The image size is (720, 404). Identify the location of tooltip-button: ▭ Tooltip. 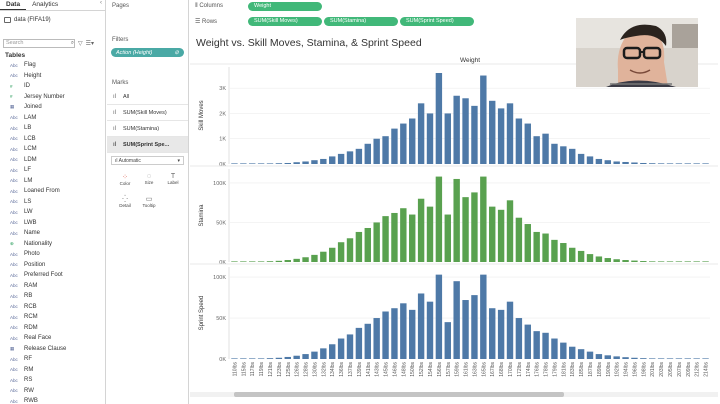
(149, 201).